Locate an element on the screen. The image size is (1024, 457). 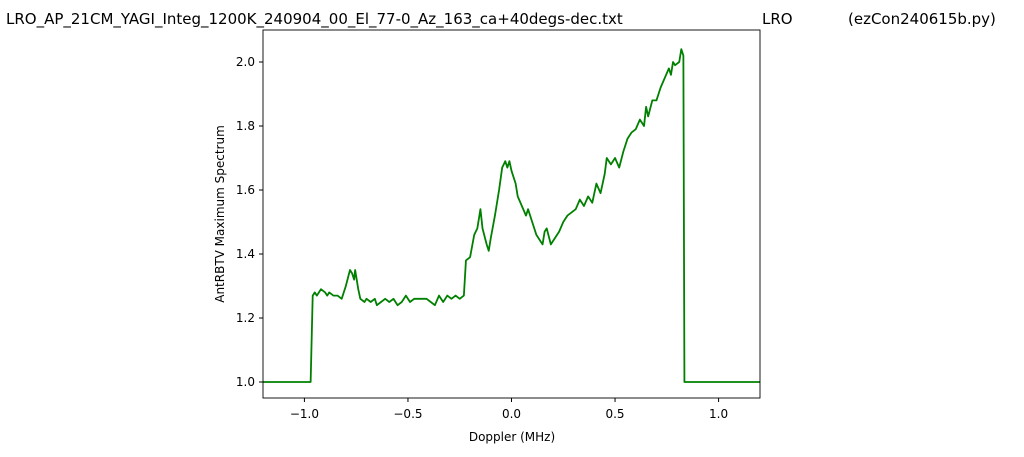
x-tick-label: −0.5 is located at coordinates (407, 414).